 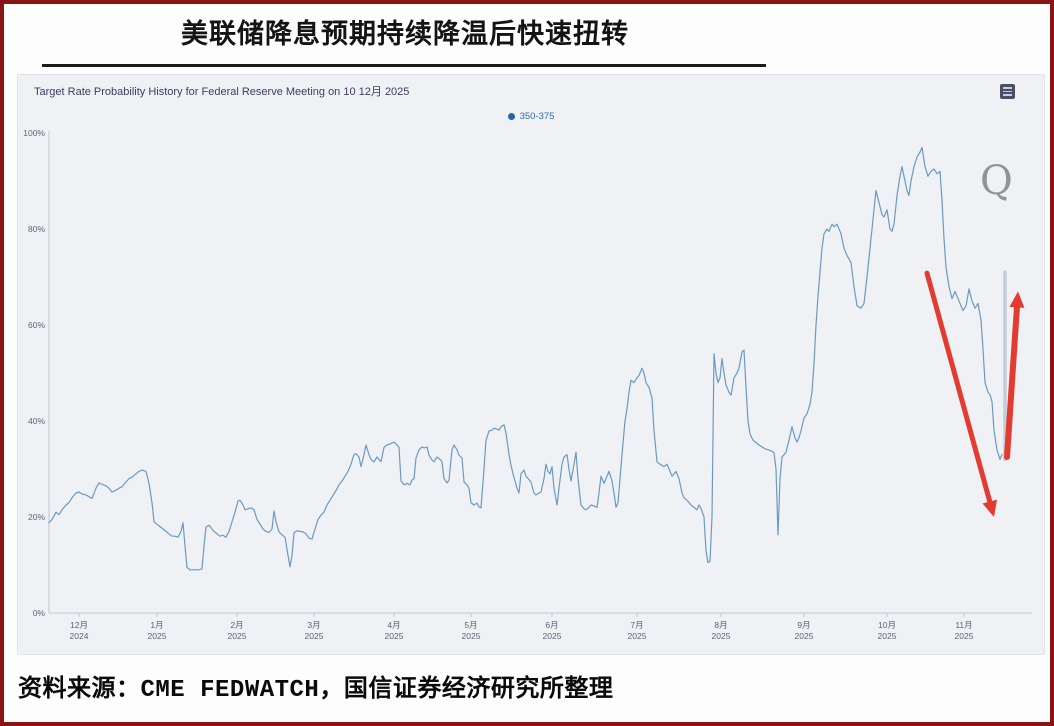 I want to click on down-arrow-head, so click(x=989, y=508).